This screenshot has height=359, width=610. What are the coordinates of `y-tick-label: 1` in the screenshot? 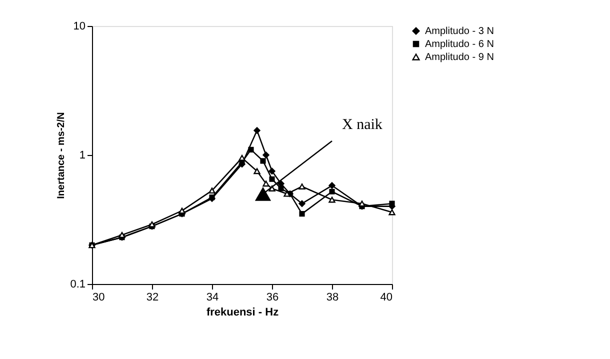 It's located at (82, 156).